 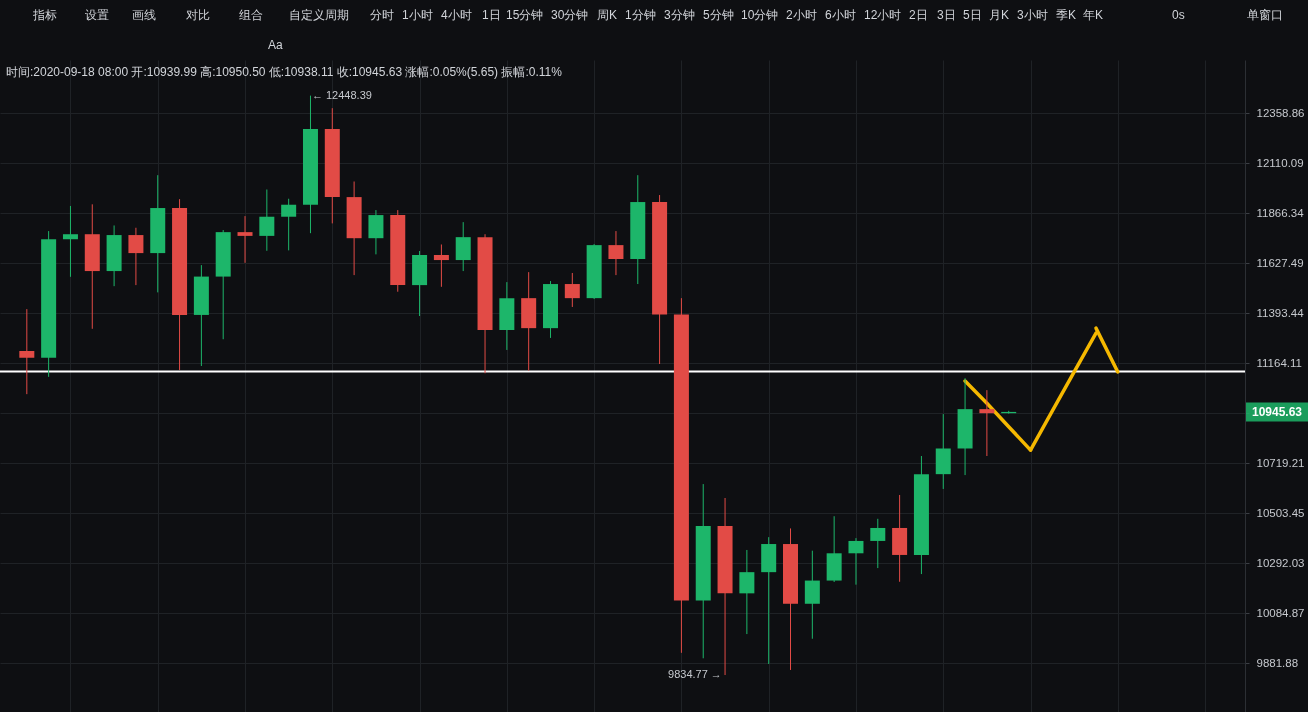 What do you see at coordinates (1280, 562) in the screenshot?
I see `y-tick-label: 10292.03` at bounding box center [1280, 562].